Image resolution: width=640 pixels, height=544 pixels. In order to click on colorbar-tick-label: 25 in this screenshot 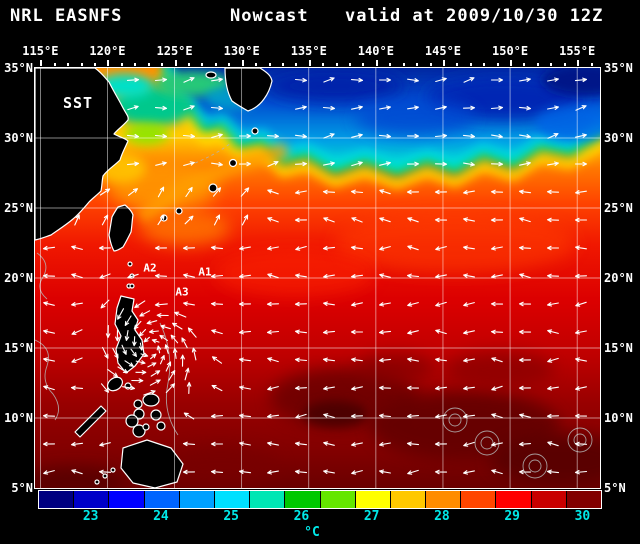, I will do `click(231, 516)`.